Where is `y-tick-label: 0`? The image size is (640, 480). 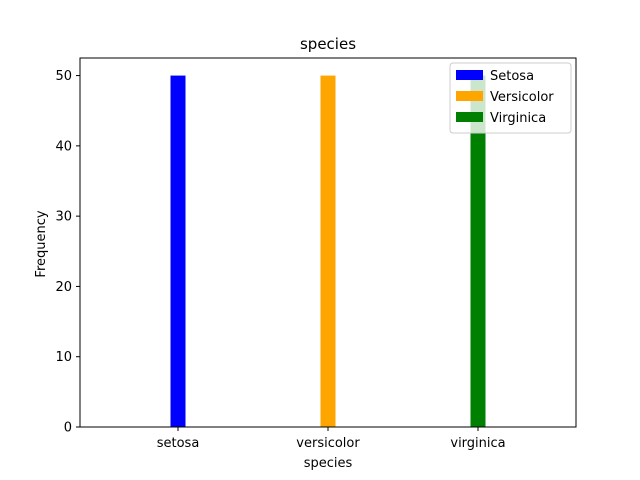
y-tick-label: 0 is located at coordinates (68, 428).